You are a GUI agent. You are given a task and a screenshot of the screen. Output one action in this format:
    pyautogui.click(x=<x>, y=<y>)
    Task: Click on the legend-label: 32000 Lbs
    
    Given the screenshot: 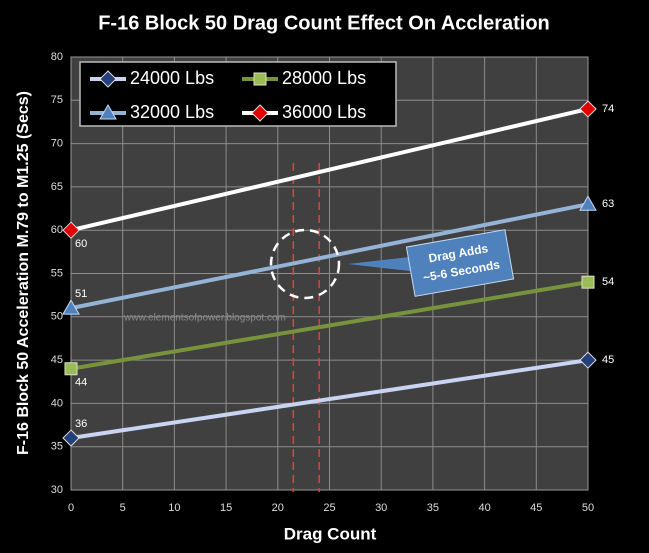 What is the action you would take?
    pyautogui.click(x=172, y=112)
    